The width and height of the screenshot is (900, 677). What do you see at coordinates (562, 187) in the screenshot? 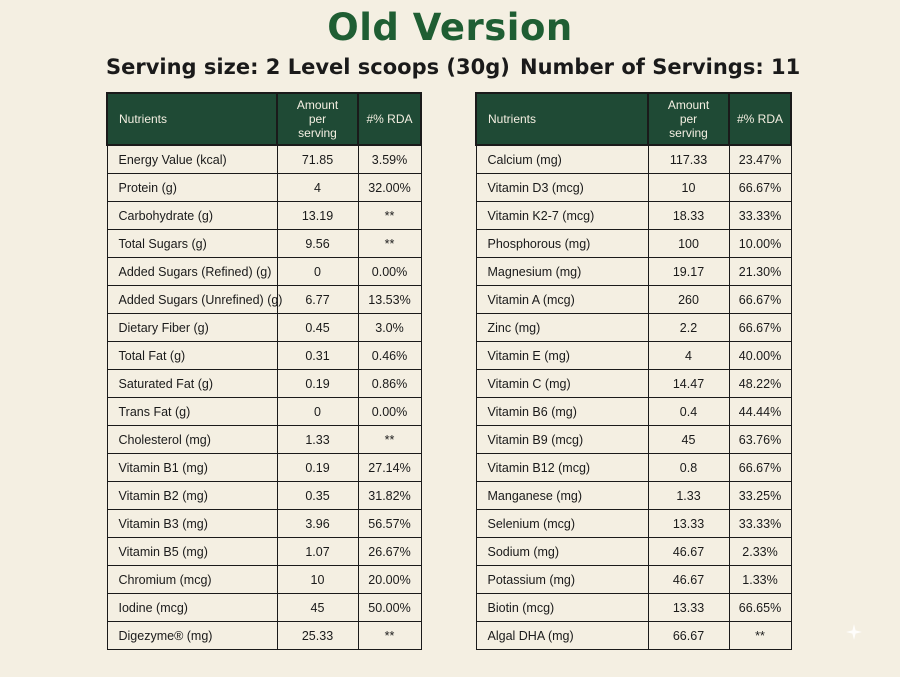
I see `nutrient-cell: Vitamin D3 (mcg)` at bounding box center [562, 187].